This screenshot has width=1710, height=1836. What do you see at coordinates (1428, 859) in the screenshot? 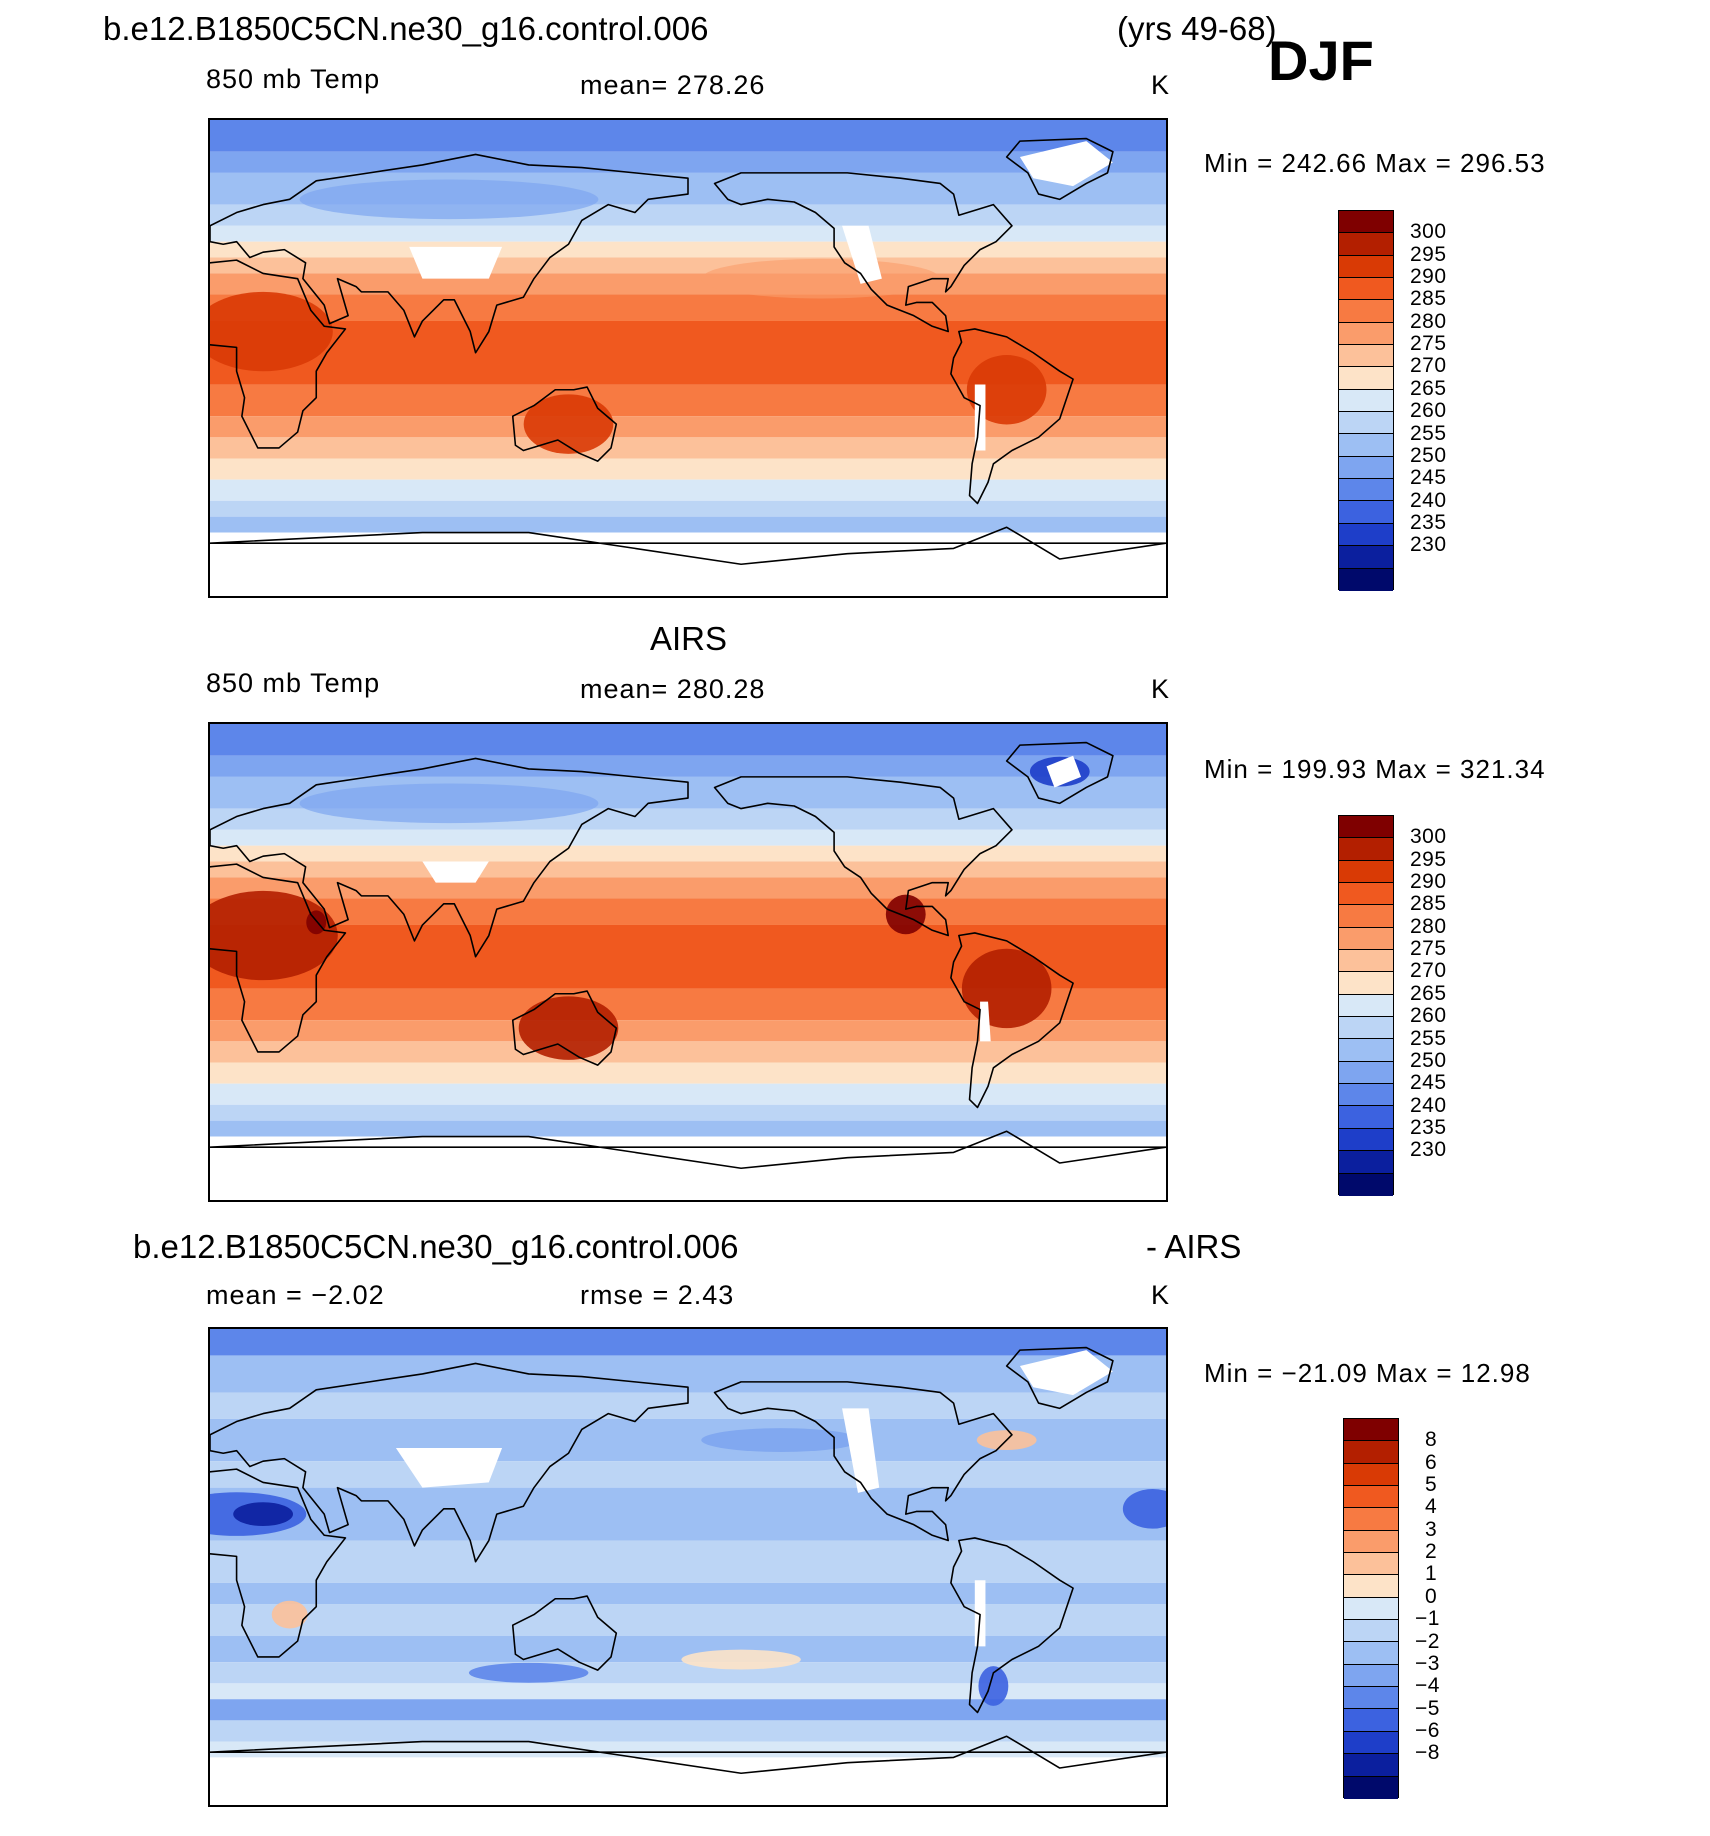
I see `colorbar-tick-label: 295` at bounding box center [1428, 859].